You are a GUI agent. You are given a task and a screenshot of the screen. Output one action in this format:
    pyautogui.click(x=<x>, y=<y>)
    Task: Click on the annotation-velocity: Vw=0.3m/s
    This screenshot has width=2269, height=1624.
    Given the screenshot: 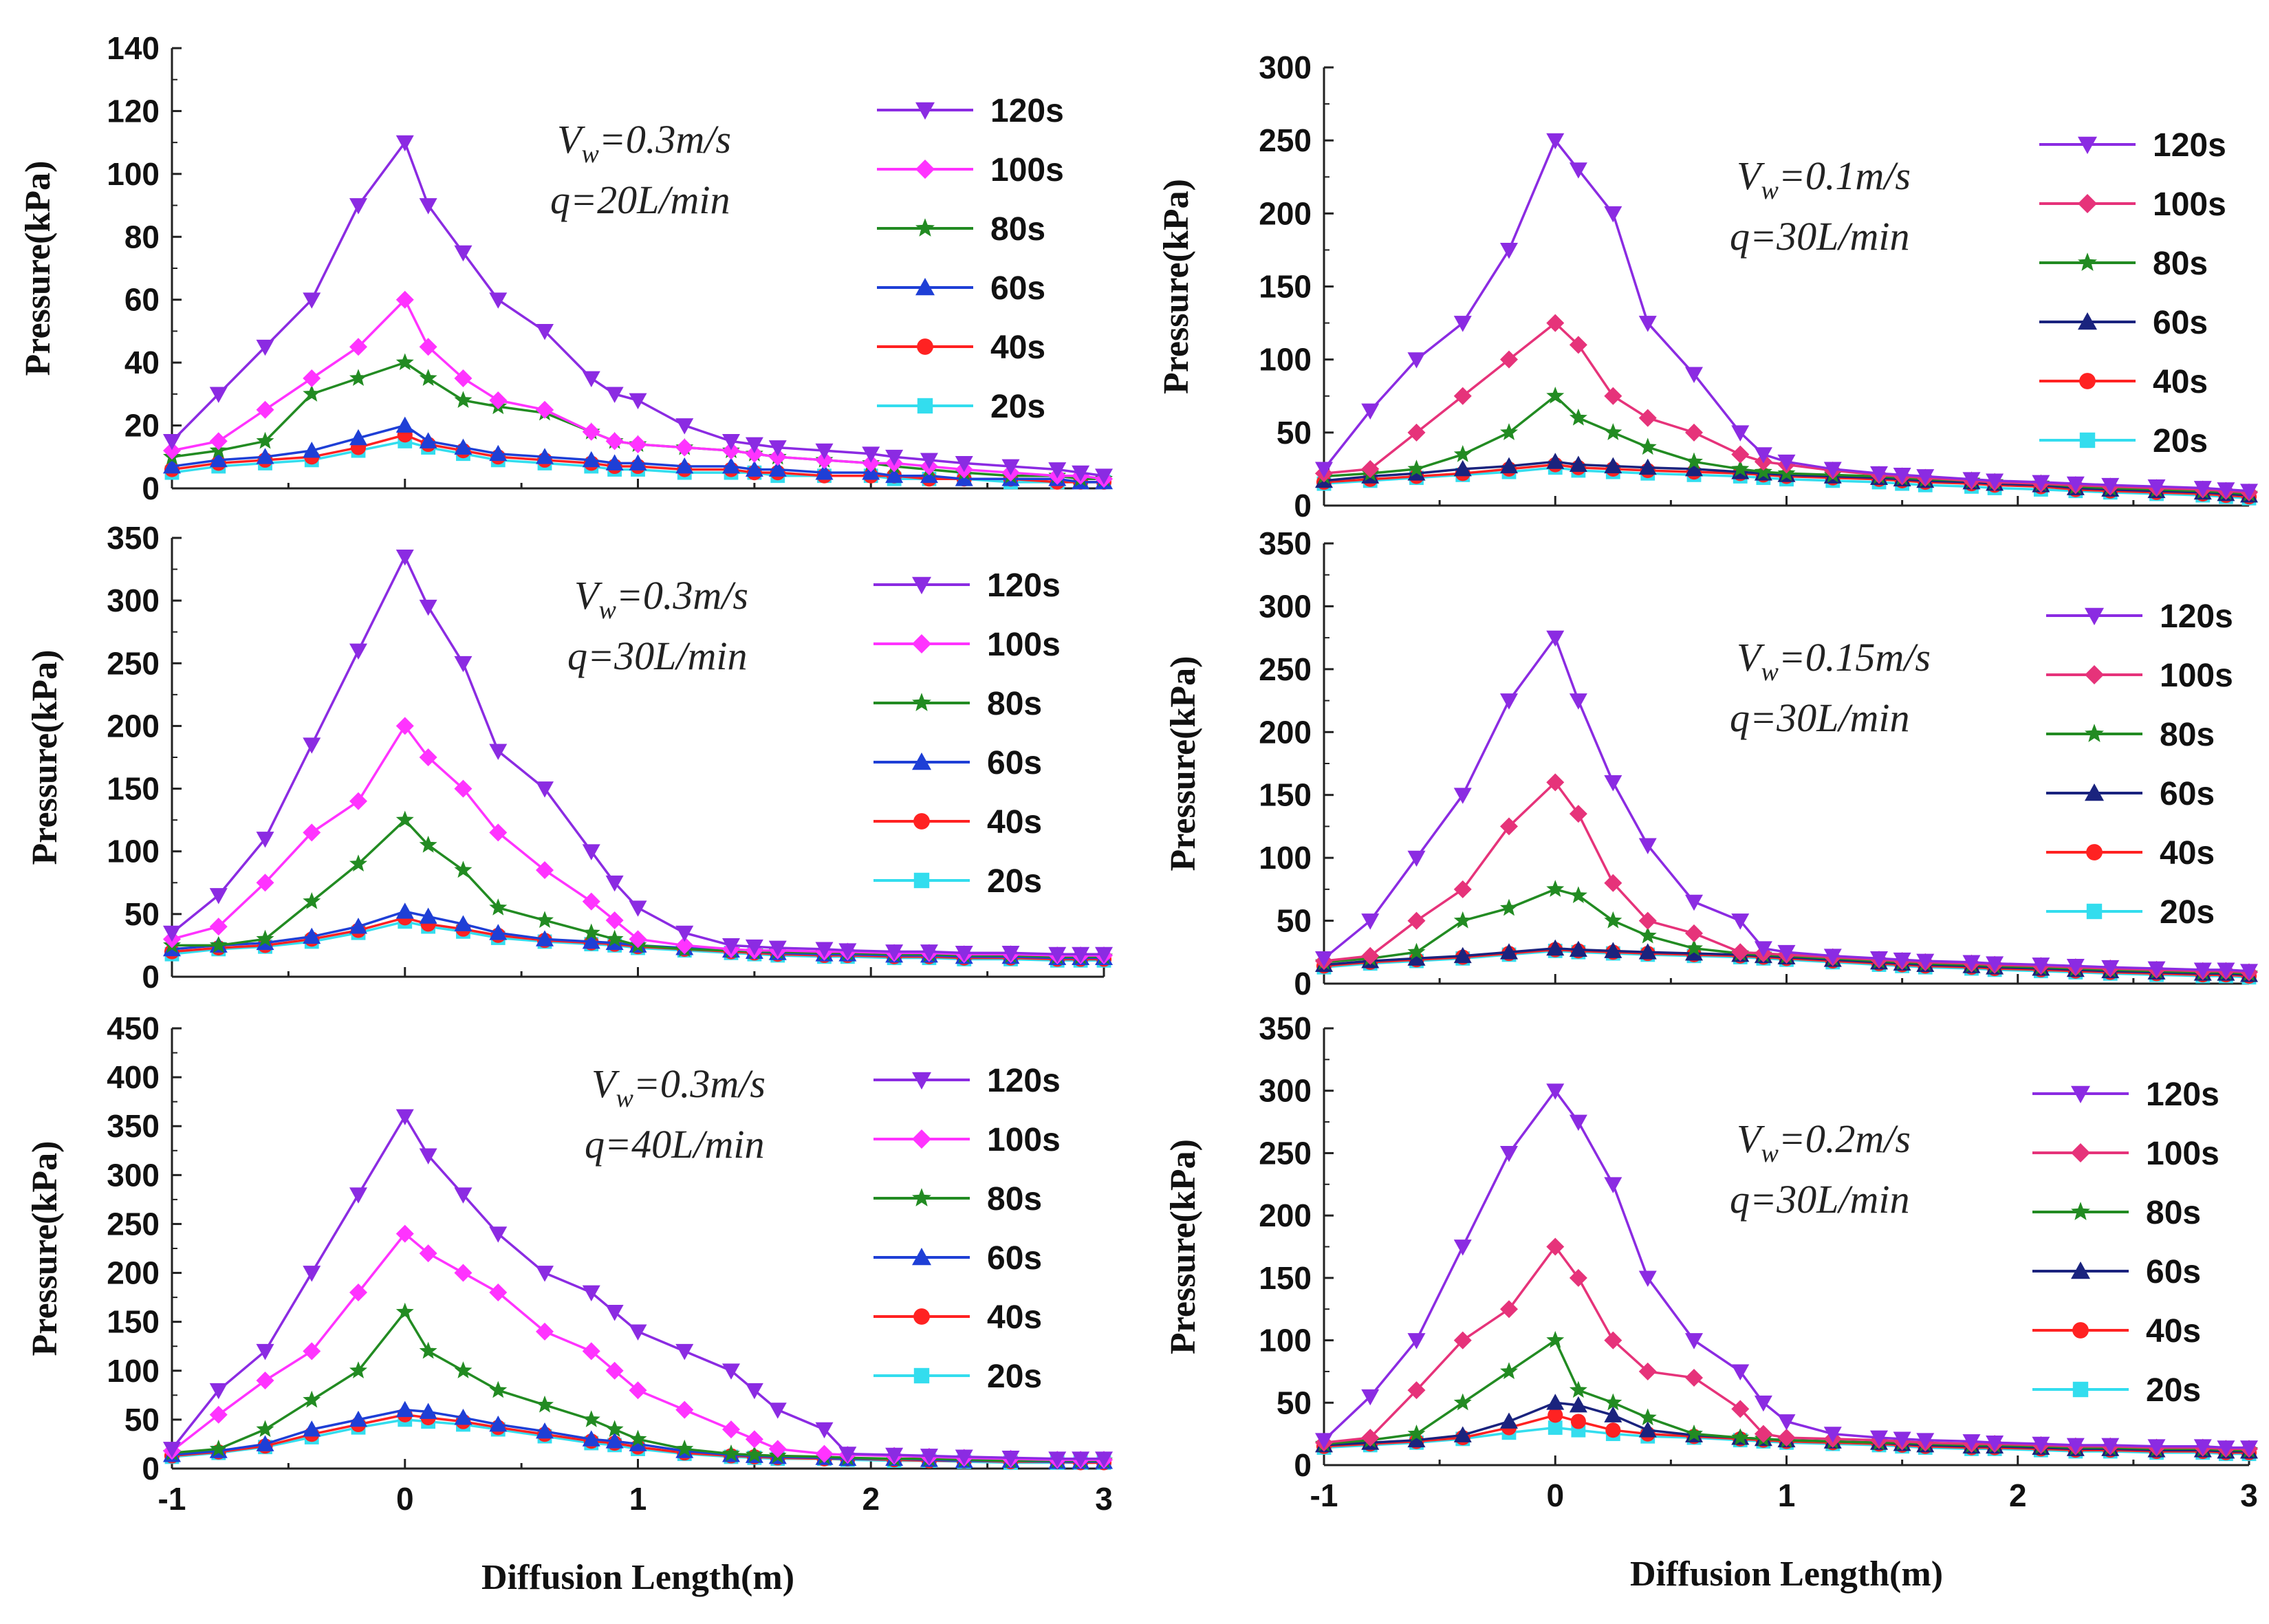 What is the action you would take?
    pyautogui.click(x=661, y=599)
    